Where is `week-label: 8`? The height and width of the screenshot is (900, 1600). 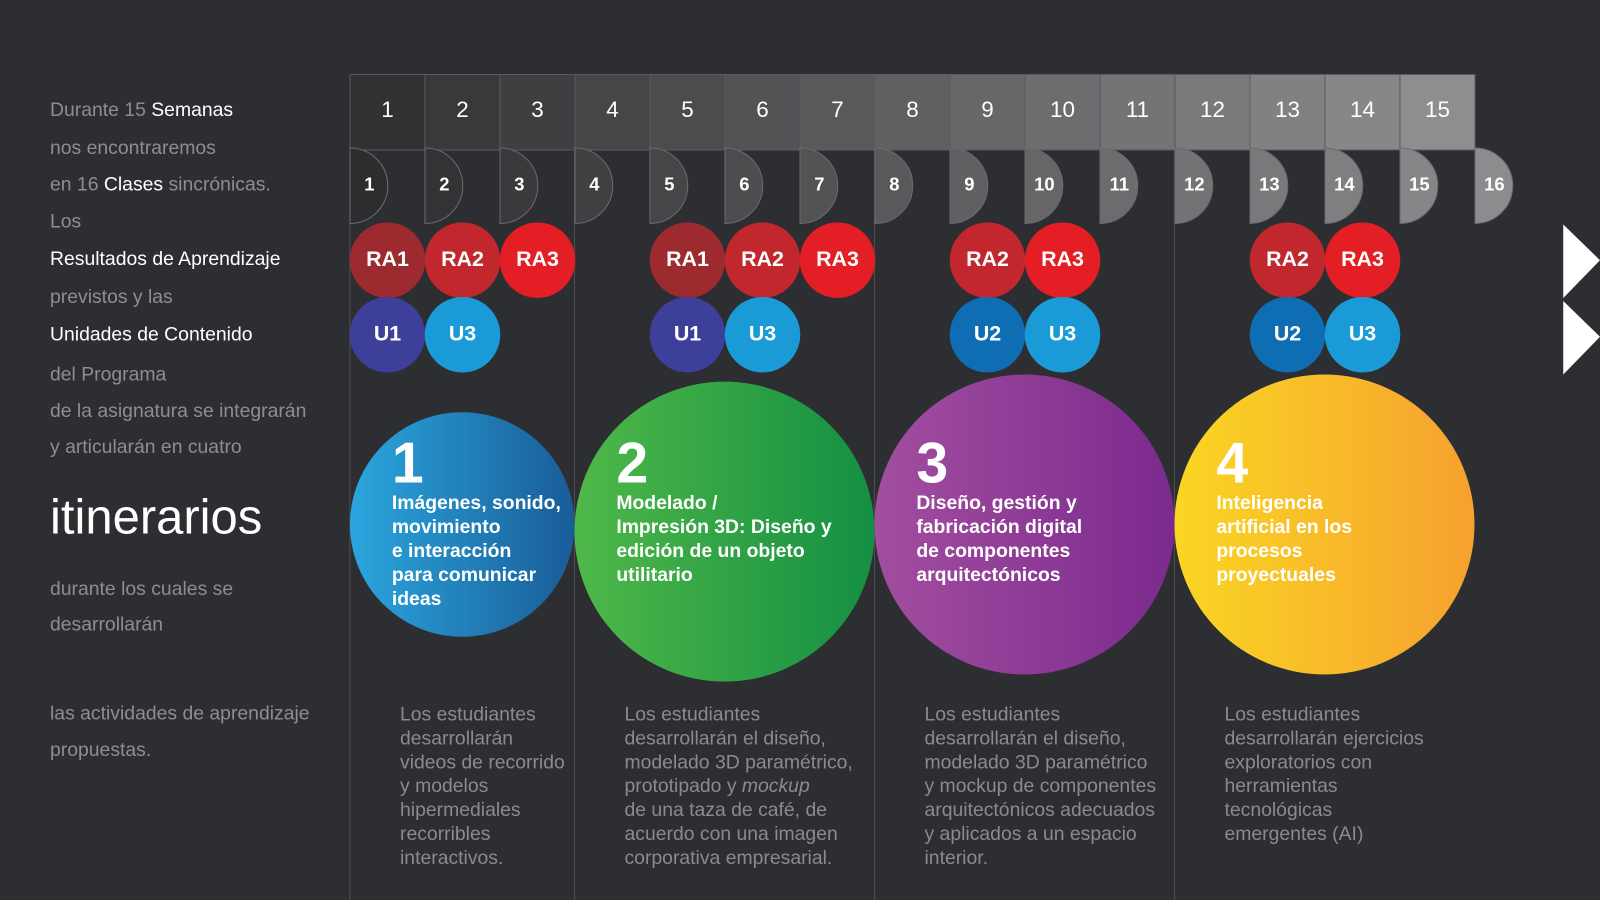 week-label: 8 is located at coordinates (912, 109).